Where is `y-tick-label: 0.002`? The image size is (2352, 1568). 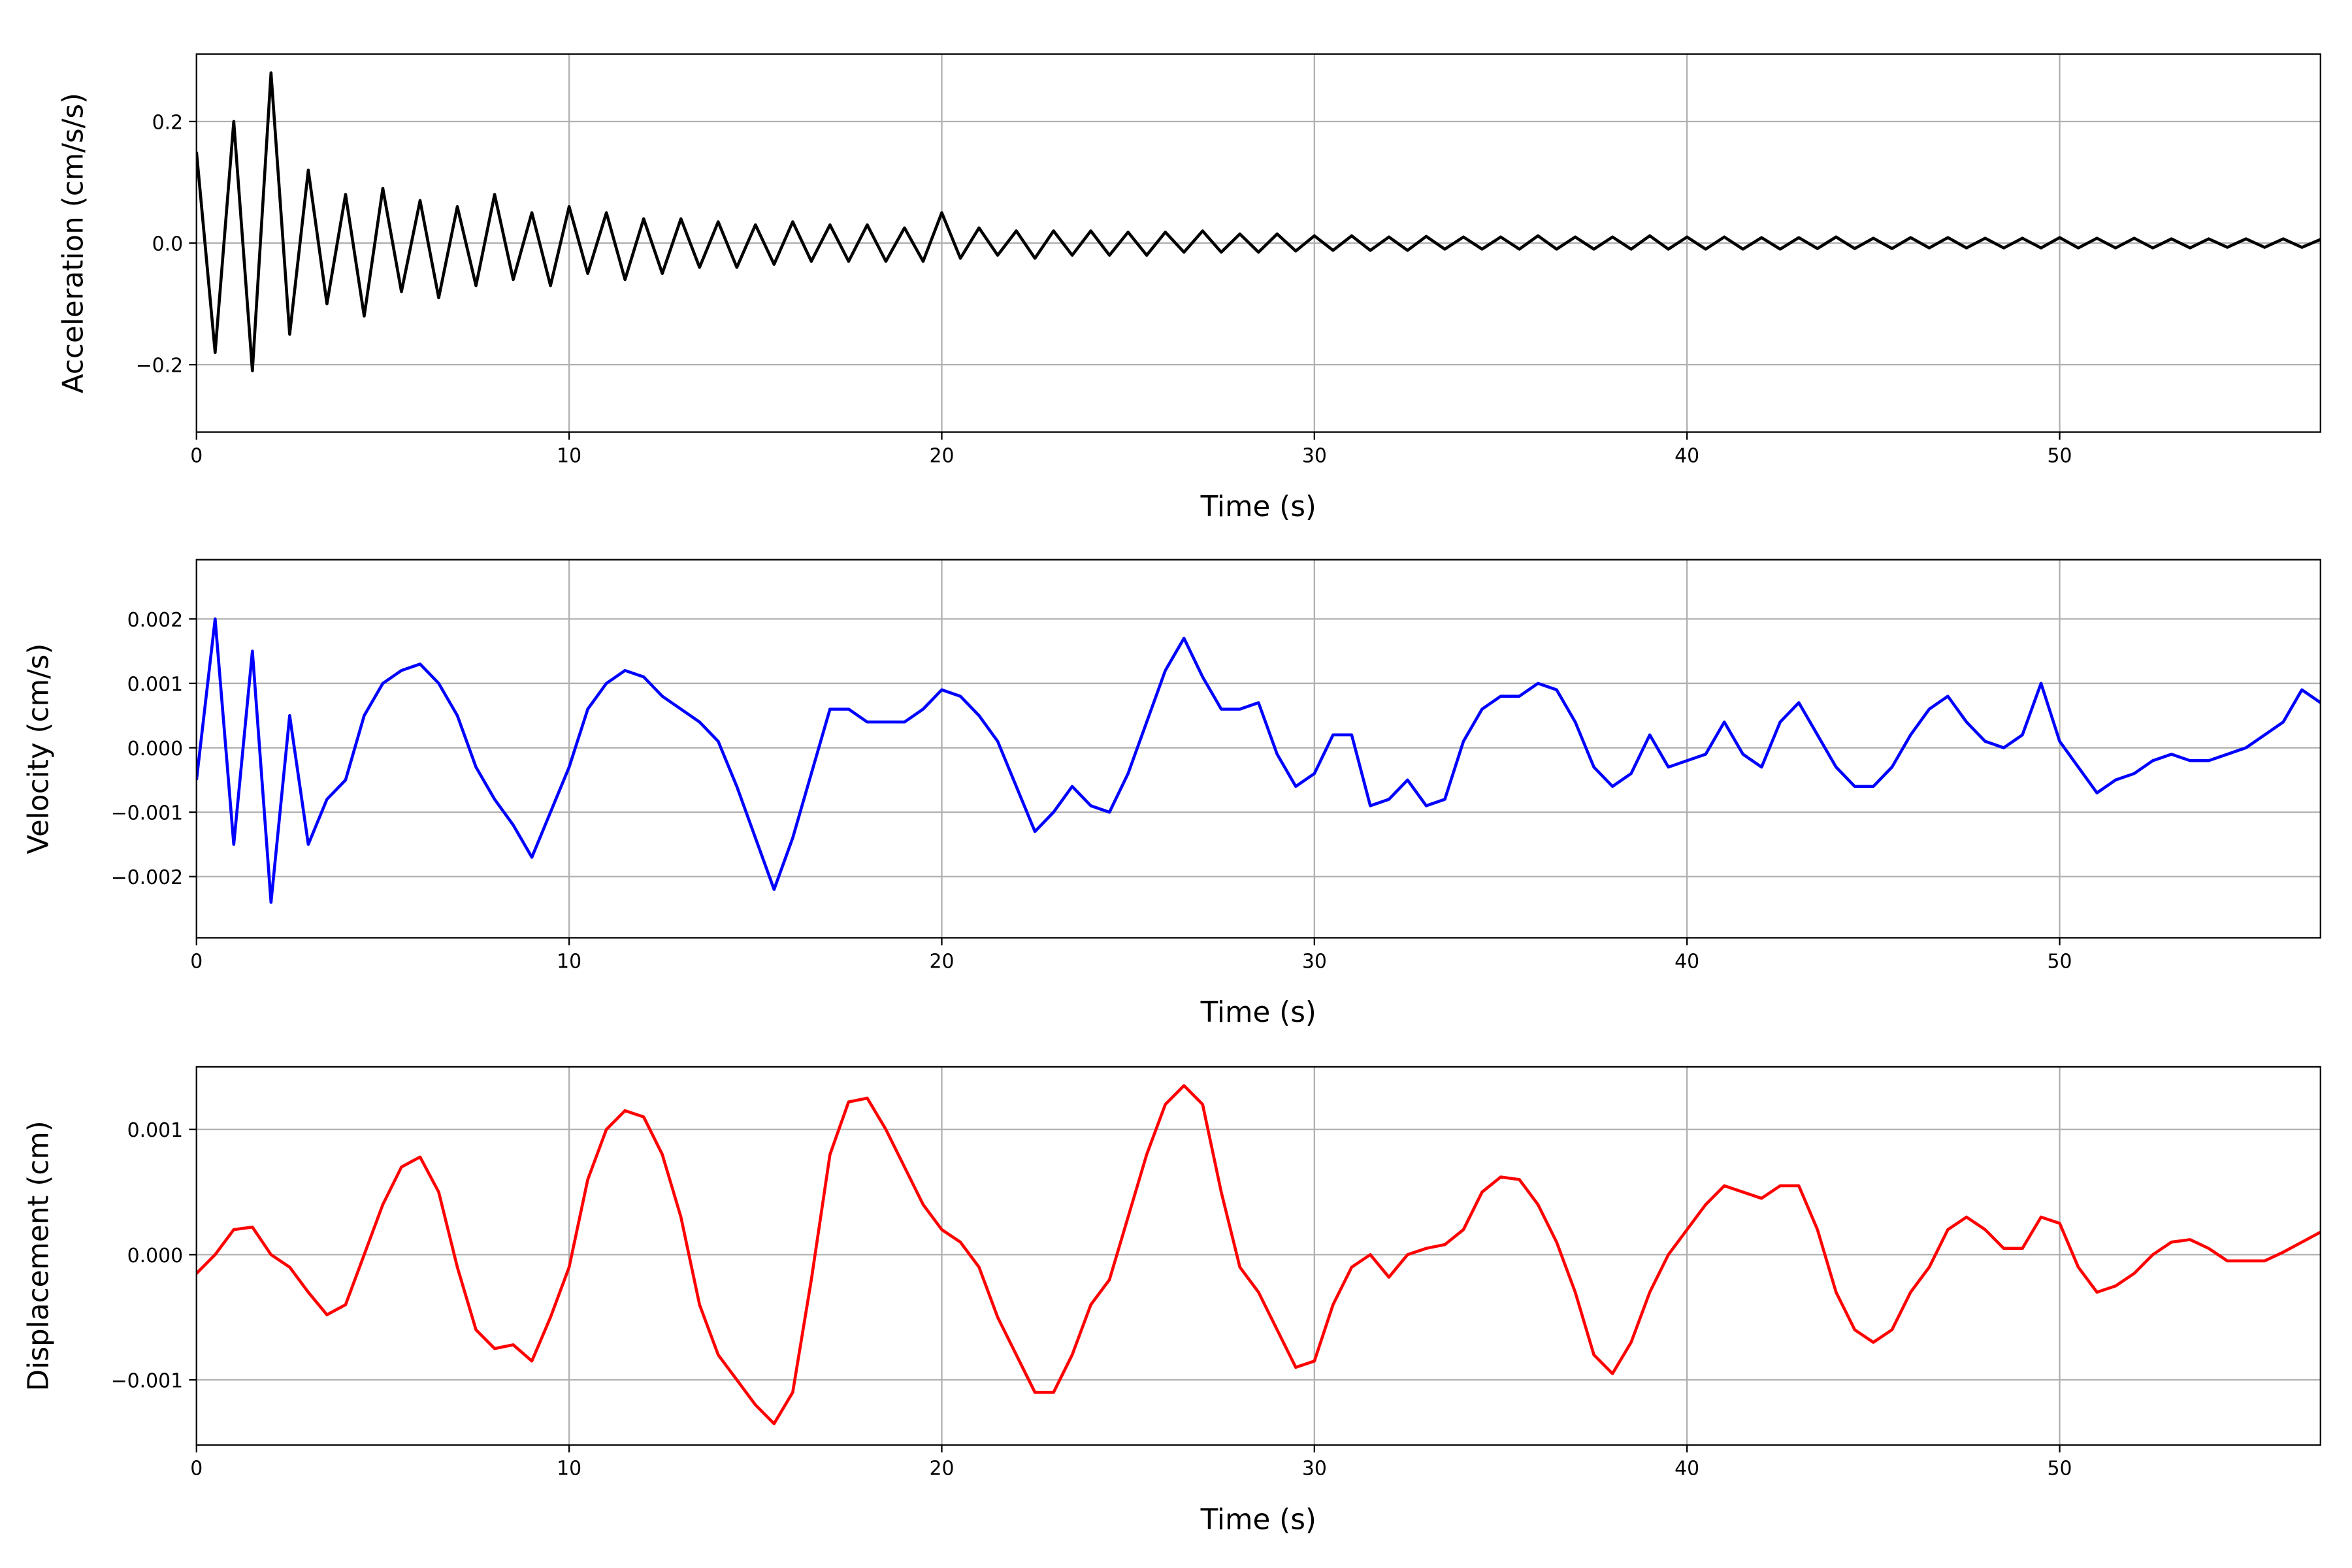 y-tick-label: 0.002 is located at coordinates (155, 620).